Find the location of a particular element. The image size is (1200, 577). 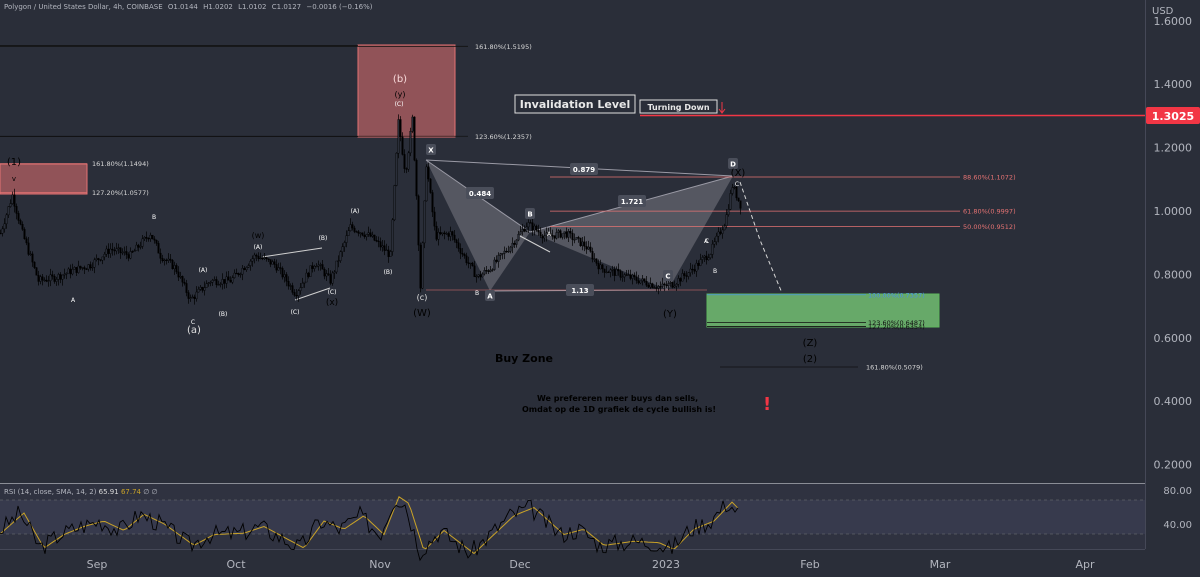

rsi-band is located at coordinates (572, 517).